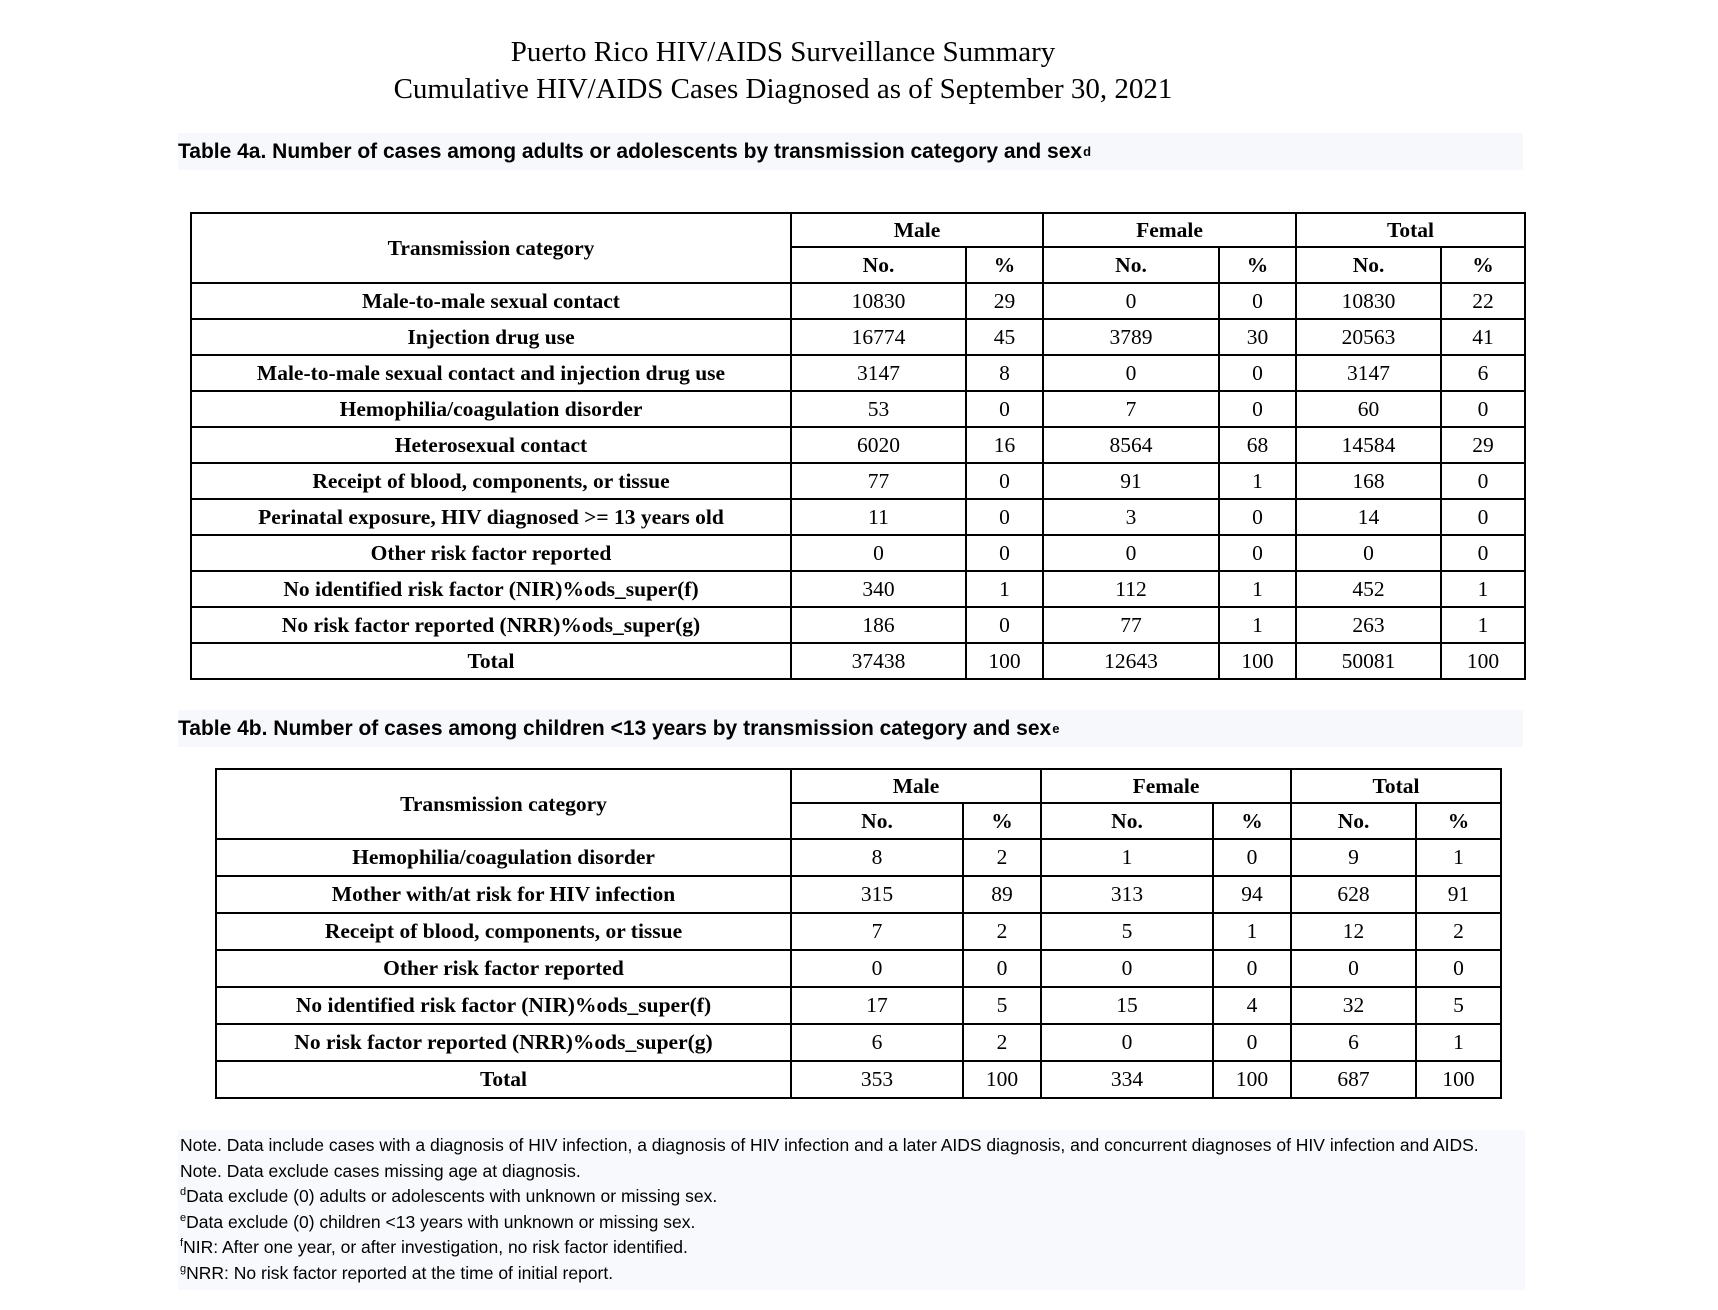  What do you see at coordinates (1354, 894) in the screenshot?
I see `value-cell: 628` at bounding box center [1354, 894].